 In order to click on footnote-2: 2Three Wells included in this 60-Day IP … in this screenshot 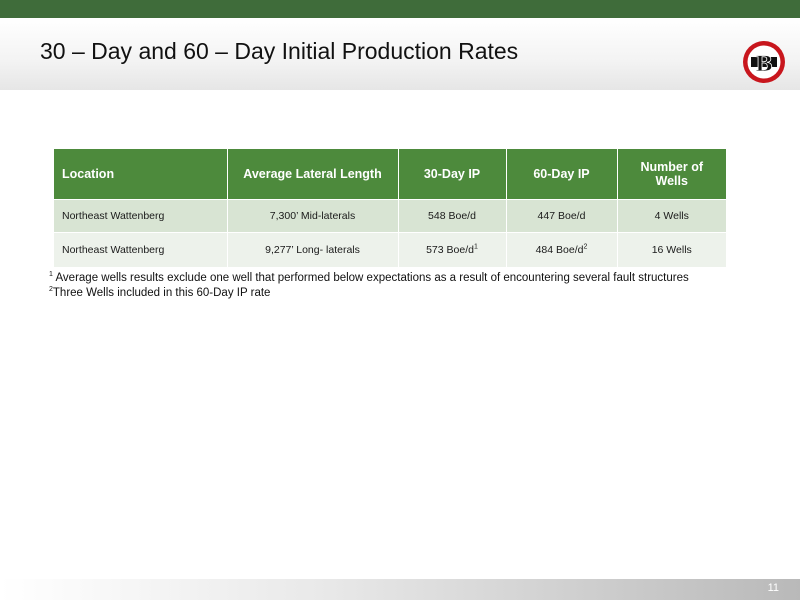, I will do `click(160, 292)`.